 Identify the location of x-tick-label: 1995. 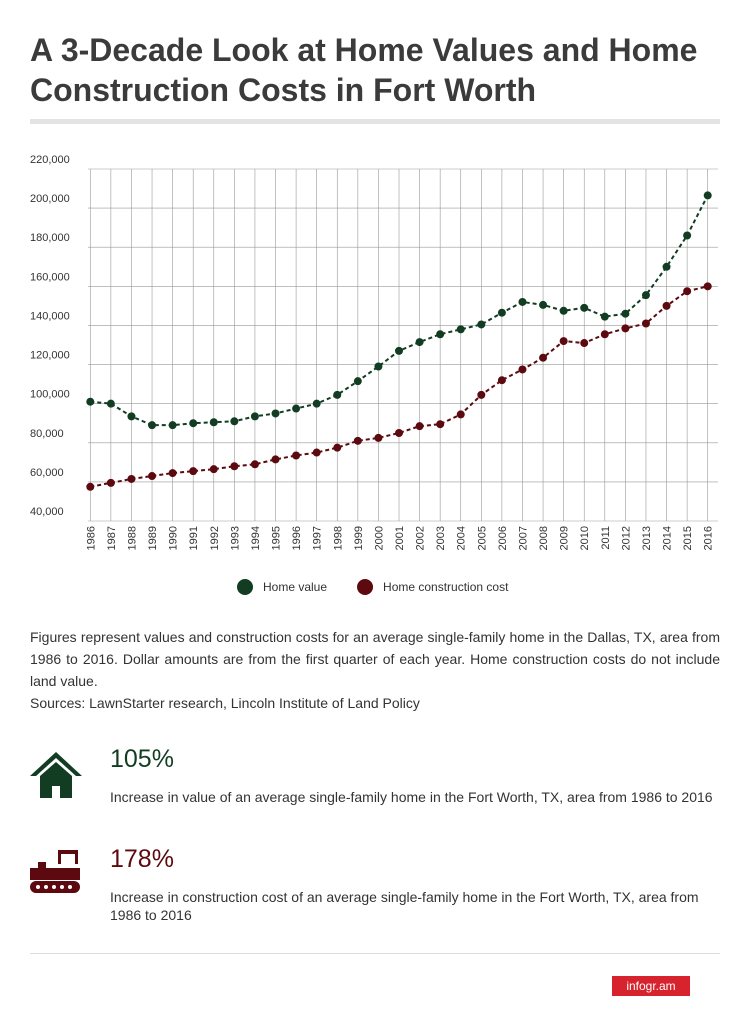
(277, 538).